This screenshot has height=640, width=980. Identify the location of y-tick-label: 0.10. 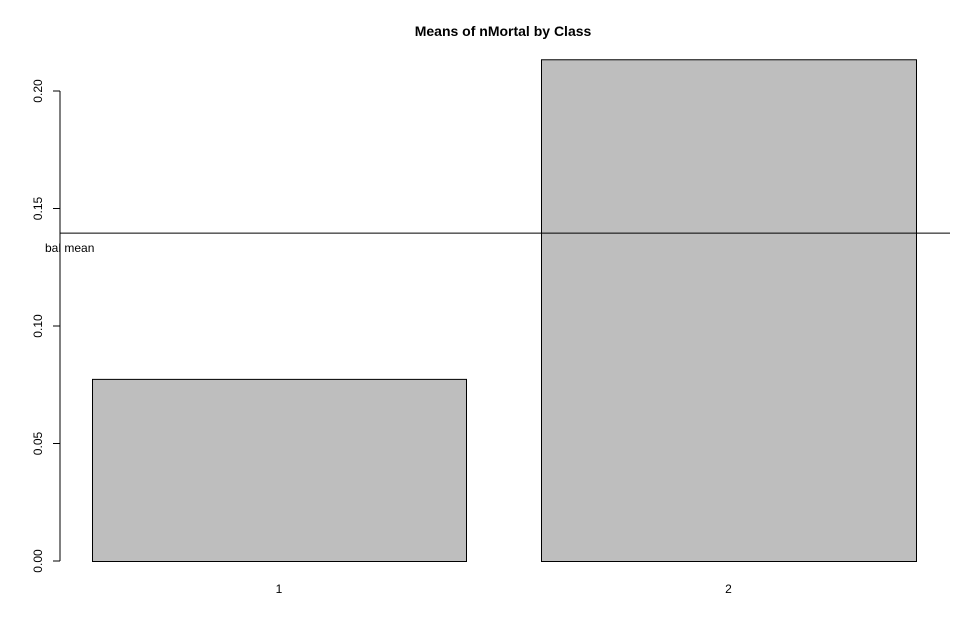
(38, 326).